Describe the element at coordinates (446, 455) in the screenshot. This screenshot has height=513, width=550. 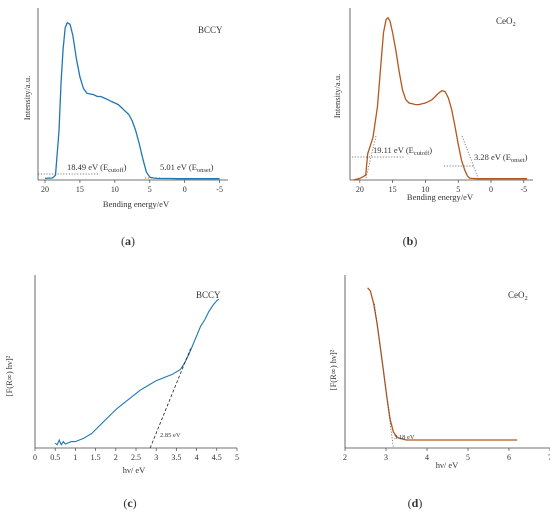
I see `x-ticks-d: 2 3 4 5 6 7` at that location.